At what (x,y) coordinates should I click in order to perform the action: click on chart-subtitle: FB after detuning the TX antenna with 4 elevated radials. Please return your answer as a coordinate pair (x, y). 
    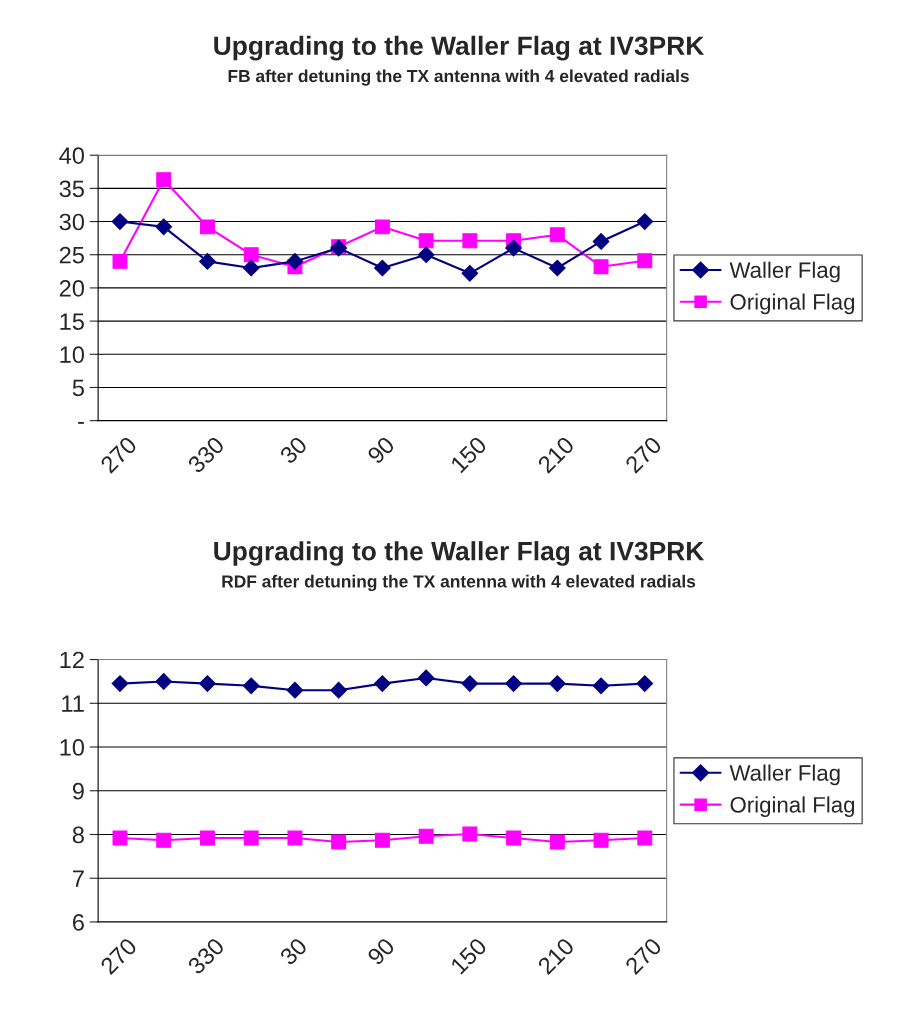
    Looking at the image, I should click on (458, 77).